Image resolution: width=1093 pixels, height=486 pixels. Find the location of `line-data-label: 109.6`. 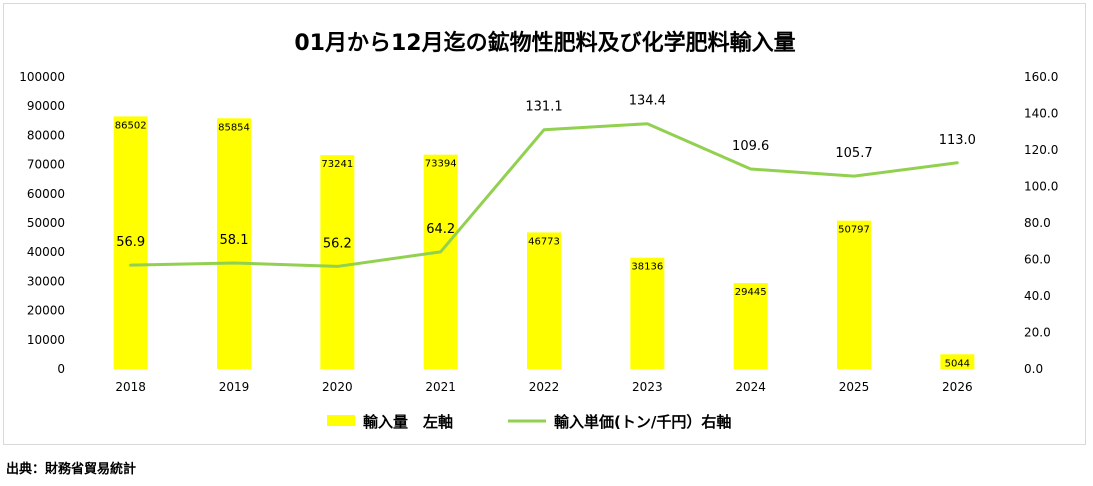

line-data-label: 109.6 is located at coordinates (750, 146).